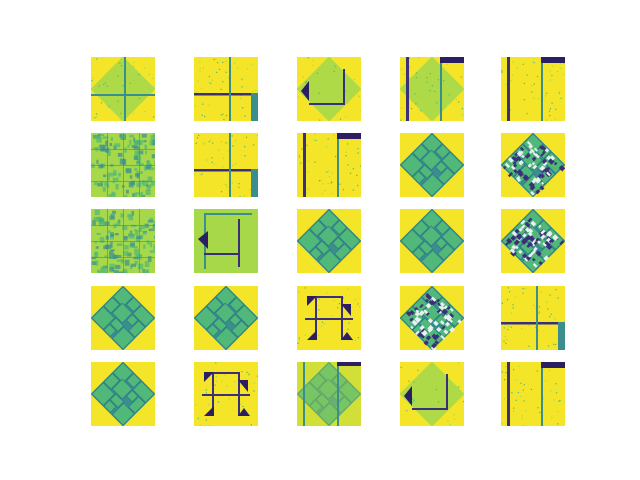  I want to click on image-tile-r1-c5, so click(533, 89).